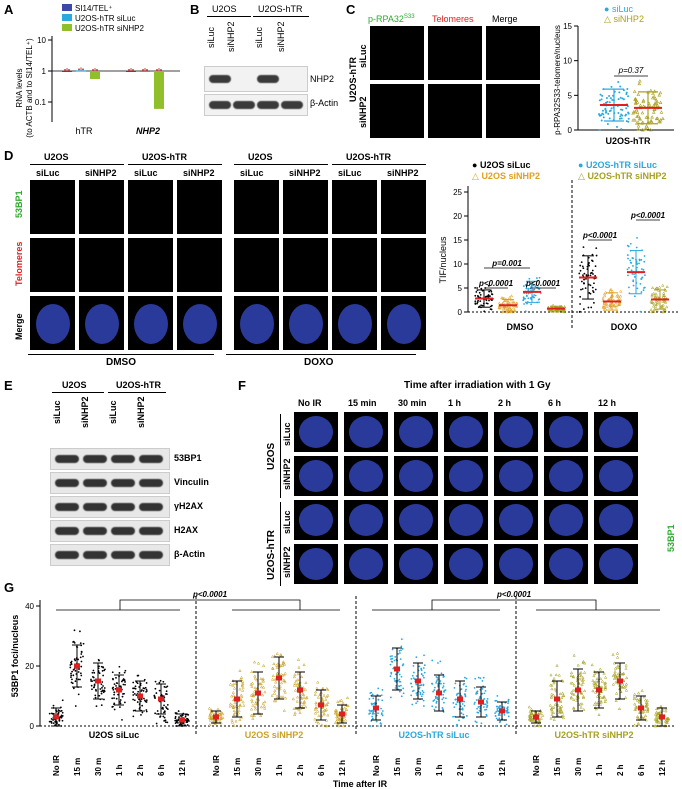 The width and height of the screenshot is (682, 789). Describe the element at coordinates (195, 9) in the screenshot. I see `panel-label-b: B` at that location.